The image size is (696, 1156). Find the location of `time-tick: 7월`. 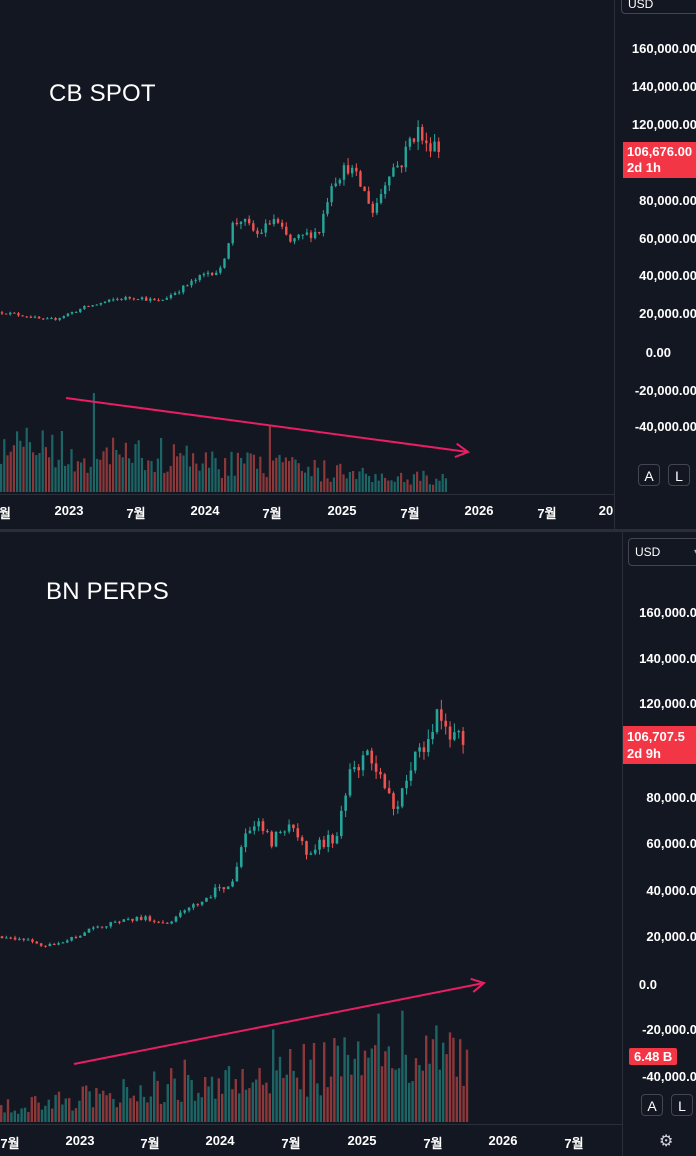

time-tick: 7월 is located at coordinates (150, 1143).